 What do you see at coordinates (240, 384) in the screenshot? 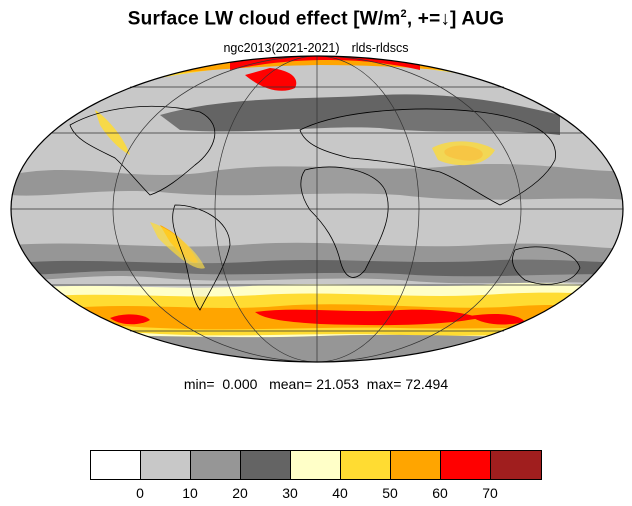
I see `min-value: 0.000` at bounding box center [240, 384].